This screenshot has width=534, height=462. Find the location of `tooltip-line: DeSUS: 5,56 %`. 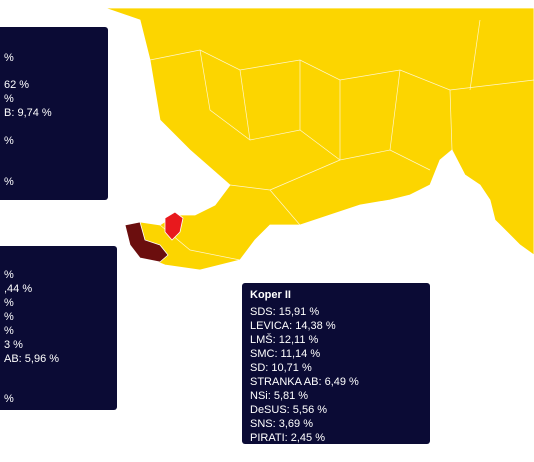

tooltip-line: DeSUS: 5,56 % is located at coordinates (289, 410).